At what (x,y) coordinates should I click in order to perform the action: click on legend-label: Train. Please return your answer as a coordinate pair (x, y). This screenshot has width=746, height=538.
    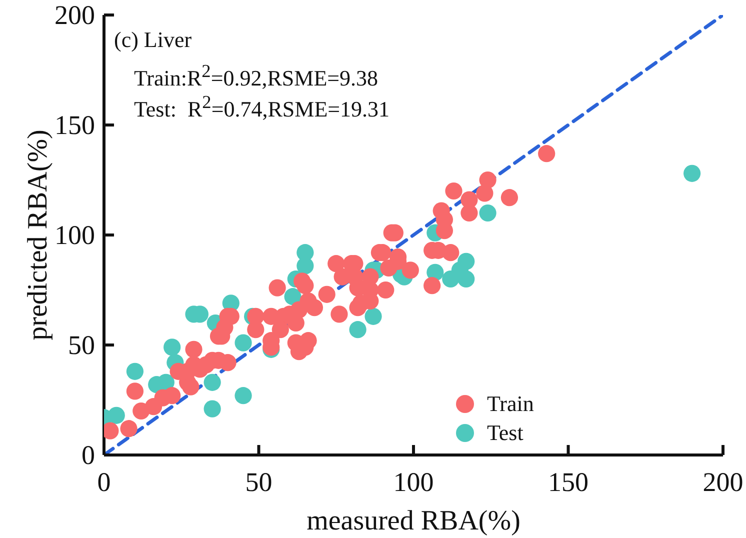
    Looking at the image, I should click on (510, 403).